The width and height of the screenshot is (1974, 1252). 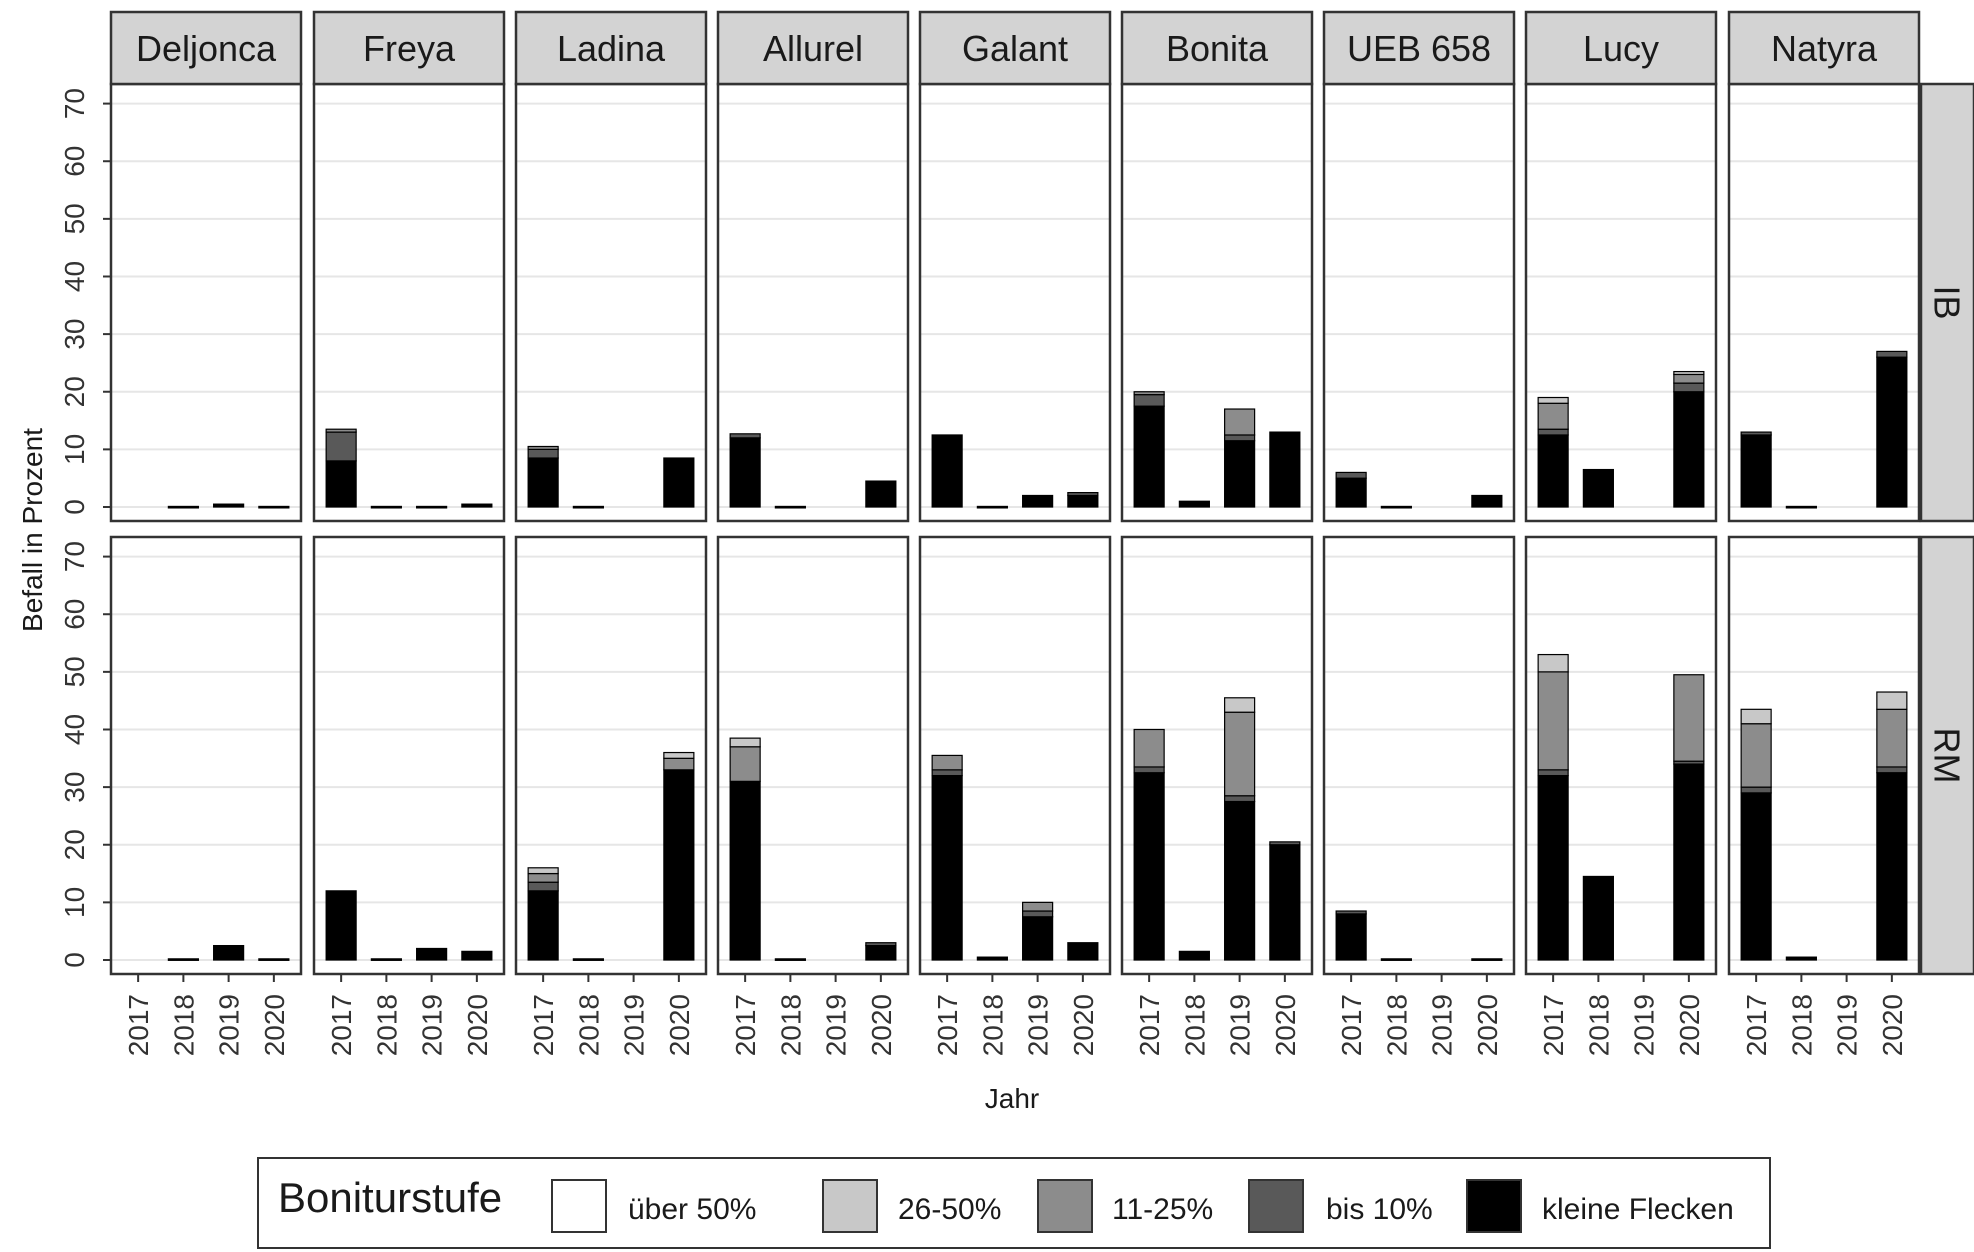 What do you see at coordinates (1149, 1025) in the screenshot?
I see `x-tick-label-bonita-2017: 2017` at bounding box center [1149, 1025].